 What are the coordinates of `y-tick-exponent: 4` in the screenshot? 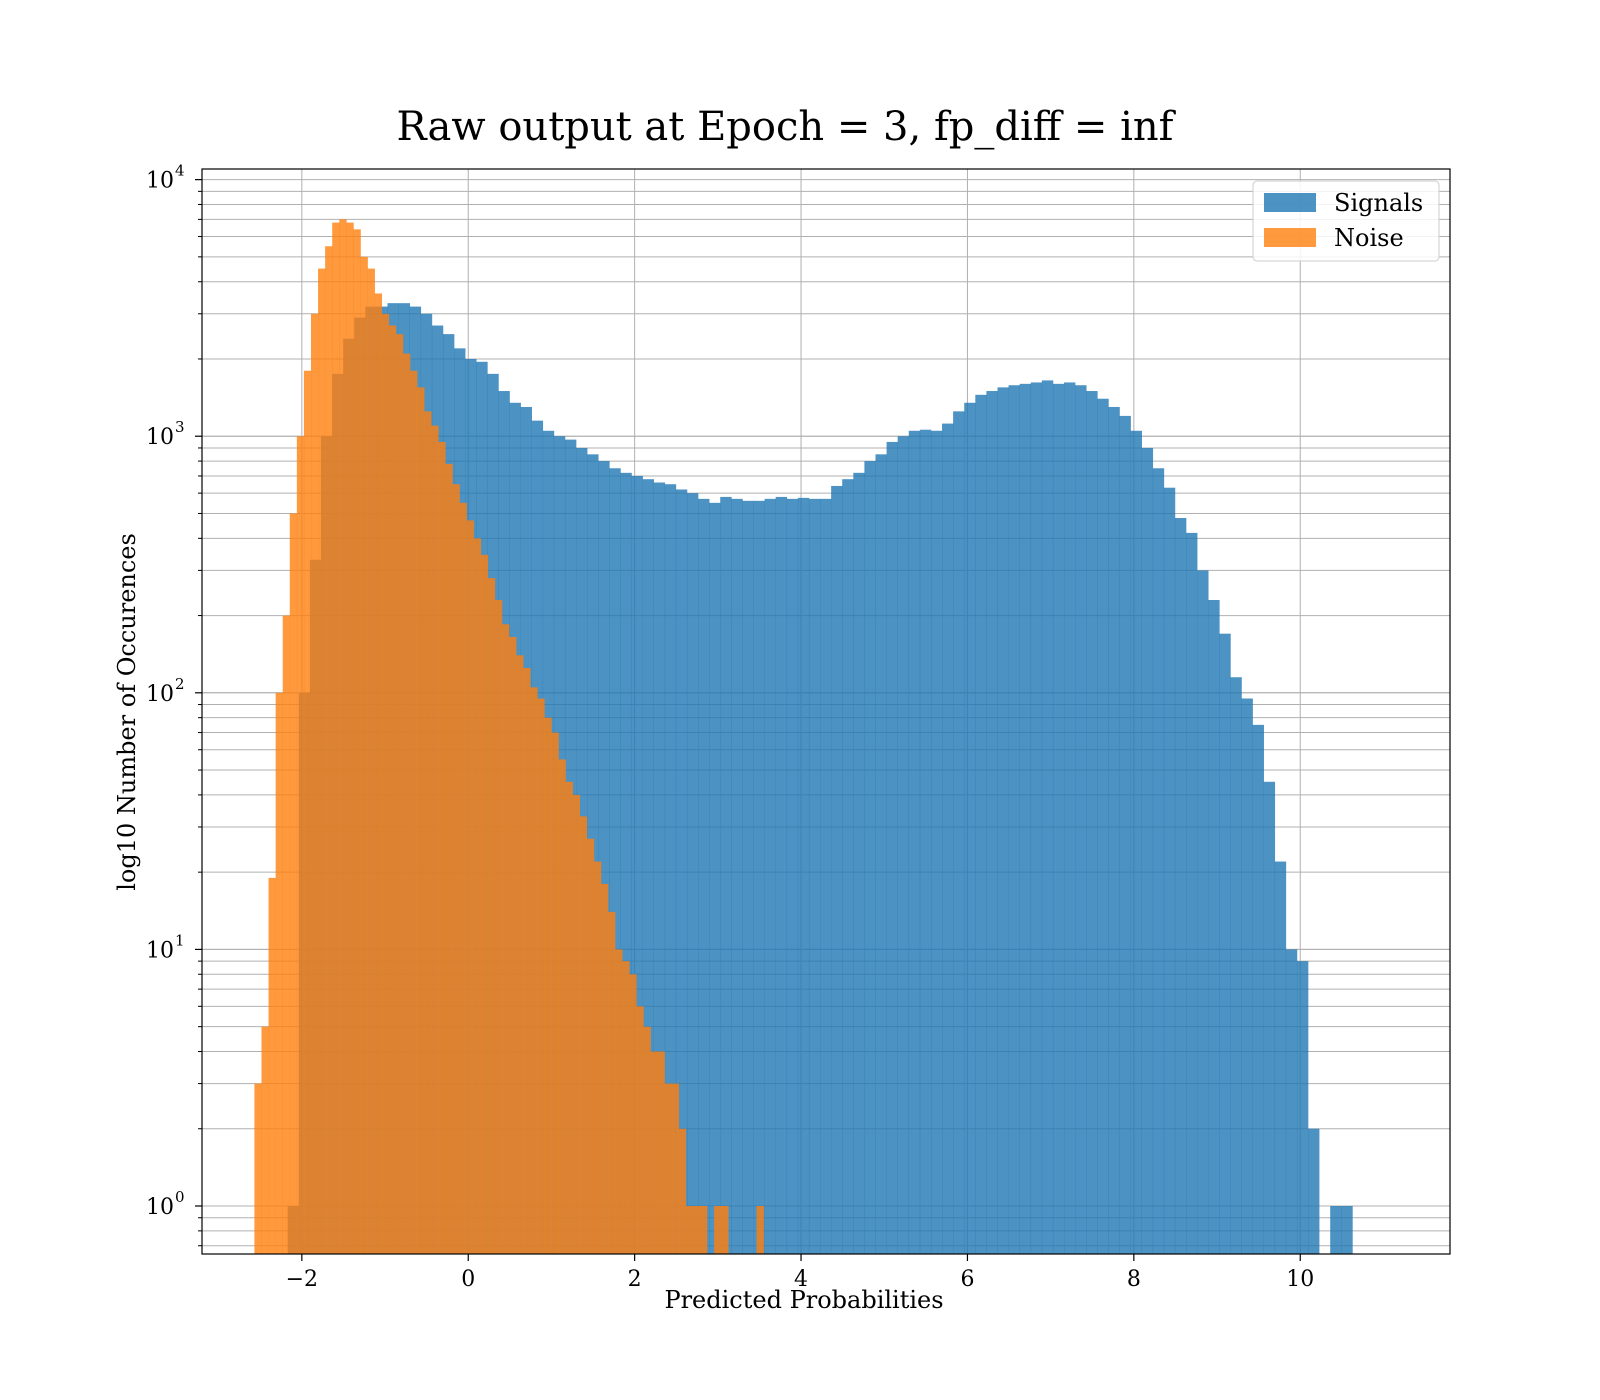 It's located at (180, 171).